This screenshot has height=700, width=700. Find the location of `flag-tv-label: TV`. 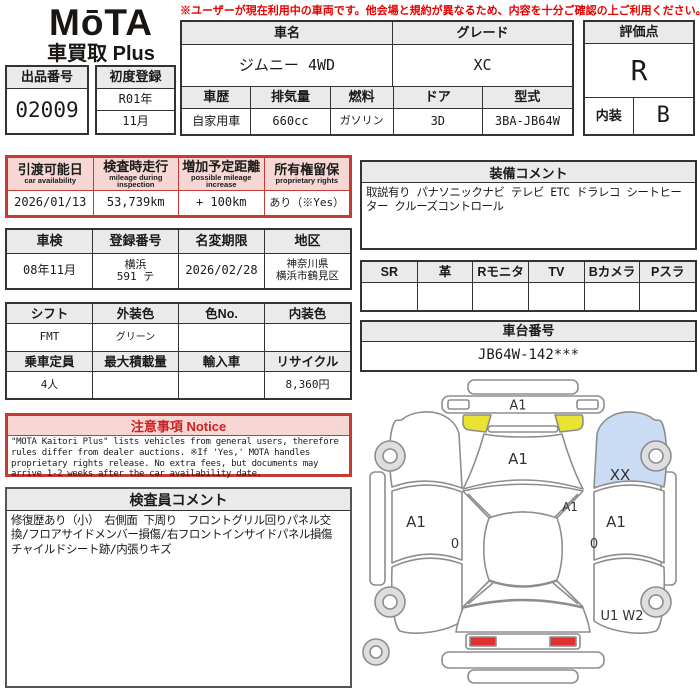

flag-tv-label: TV is located at coordinates (557, 272).